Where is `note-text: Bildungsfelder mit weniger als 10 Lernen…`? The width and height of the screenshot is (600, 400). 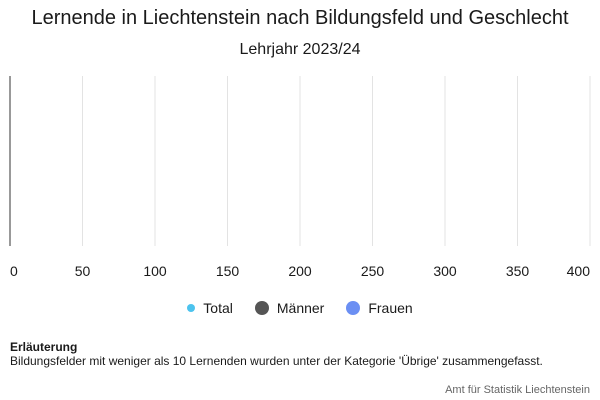
note-text: Bildungsfelder mit weniger als 10 Lernen… is located at coordinates (276, 361).